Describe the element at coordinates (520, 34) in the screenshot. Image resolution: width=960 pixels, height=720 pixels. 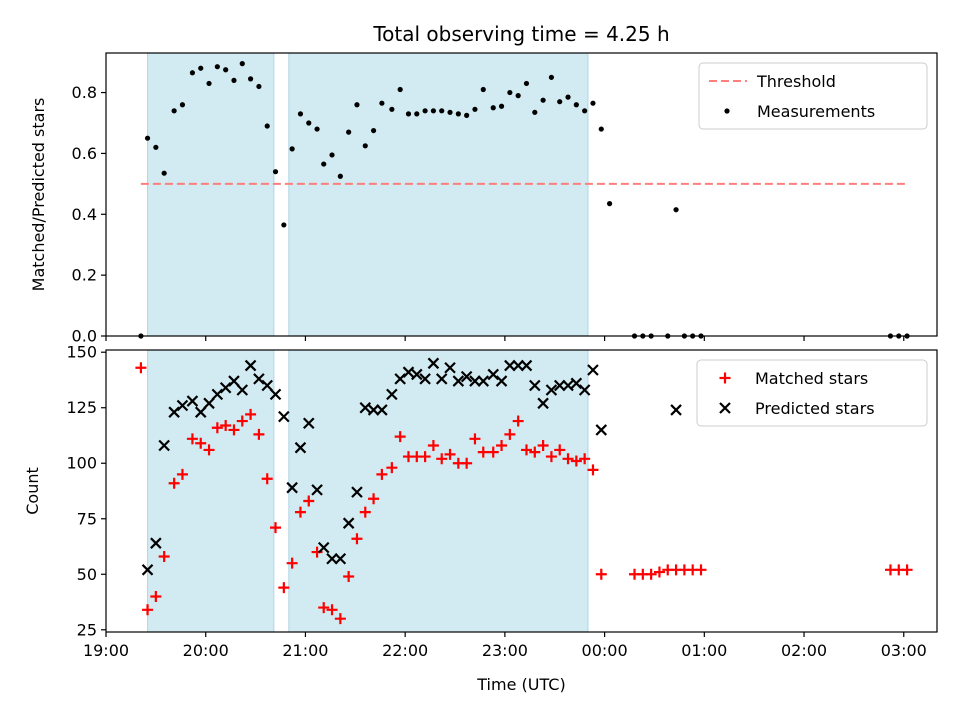
I see `chart-title: Total observing time = 4.25 h` at that location.